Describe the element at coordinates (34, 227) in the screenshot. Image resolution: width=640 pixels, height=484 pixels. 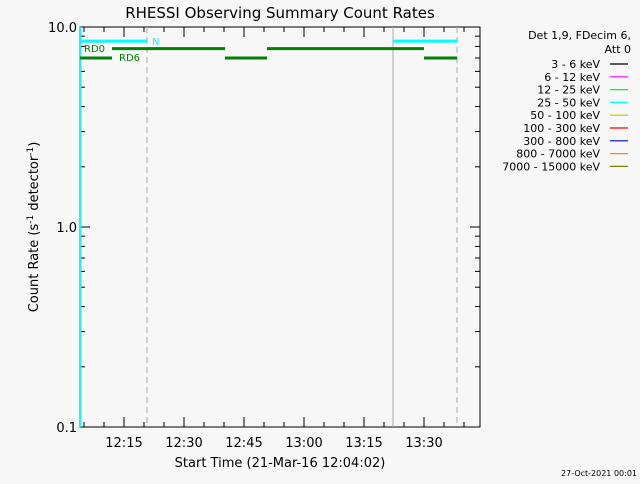
I see `y-axis-label: Count Rate (s-1 detector-1)` at that location.